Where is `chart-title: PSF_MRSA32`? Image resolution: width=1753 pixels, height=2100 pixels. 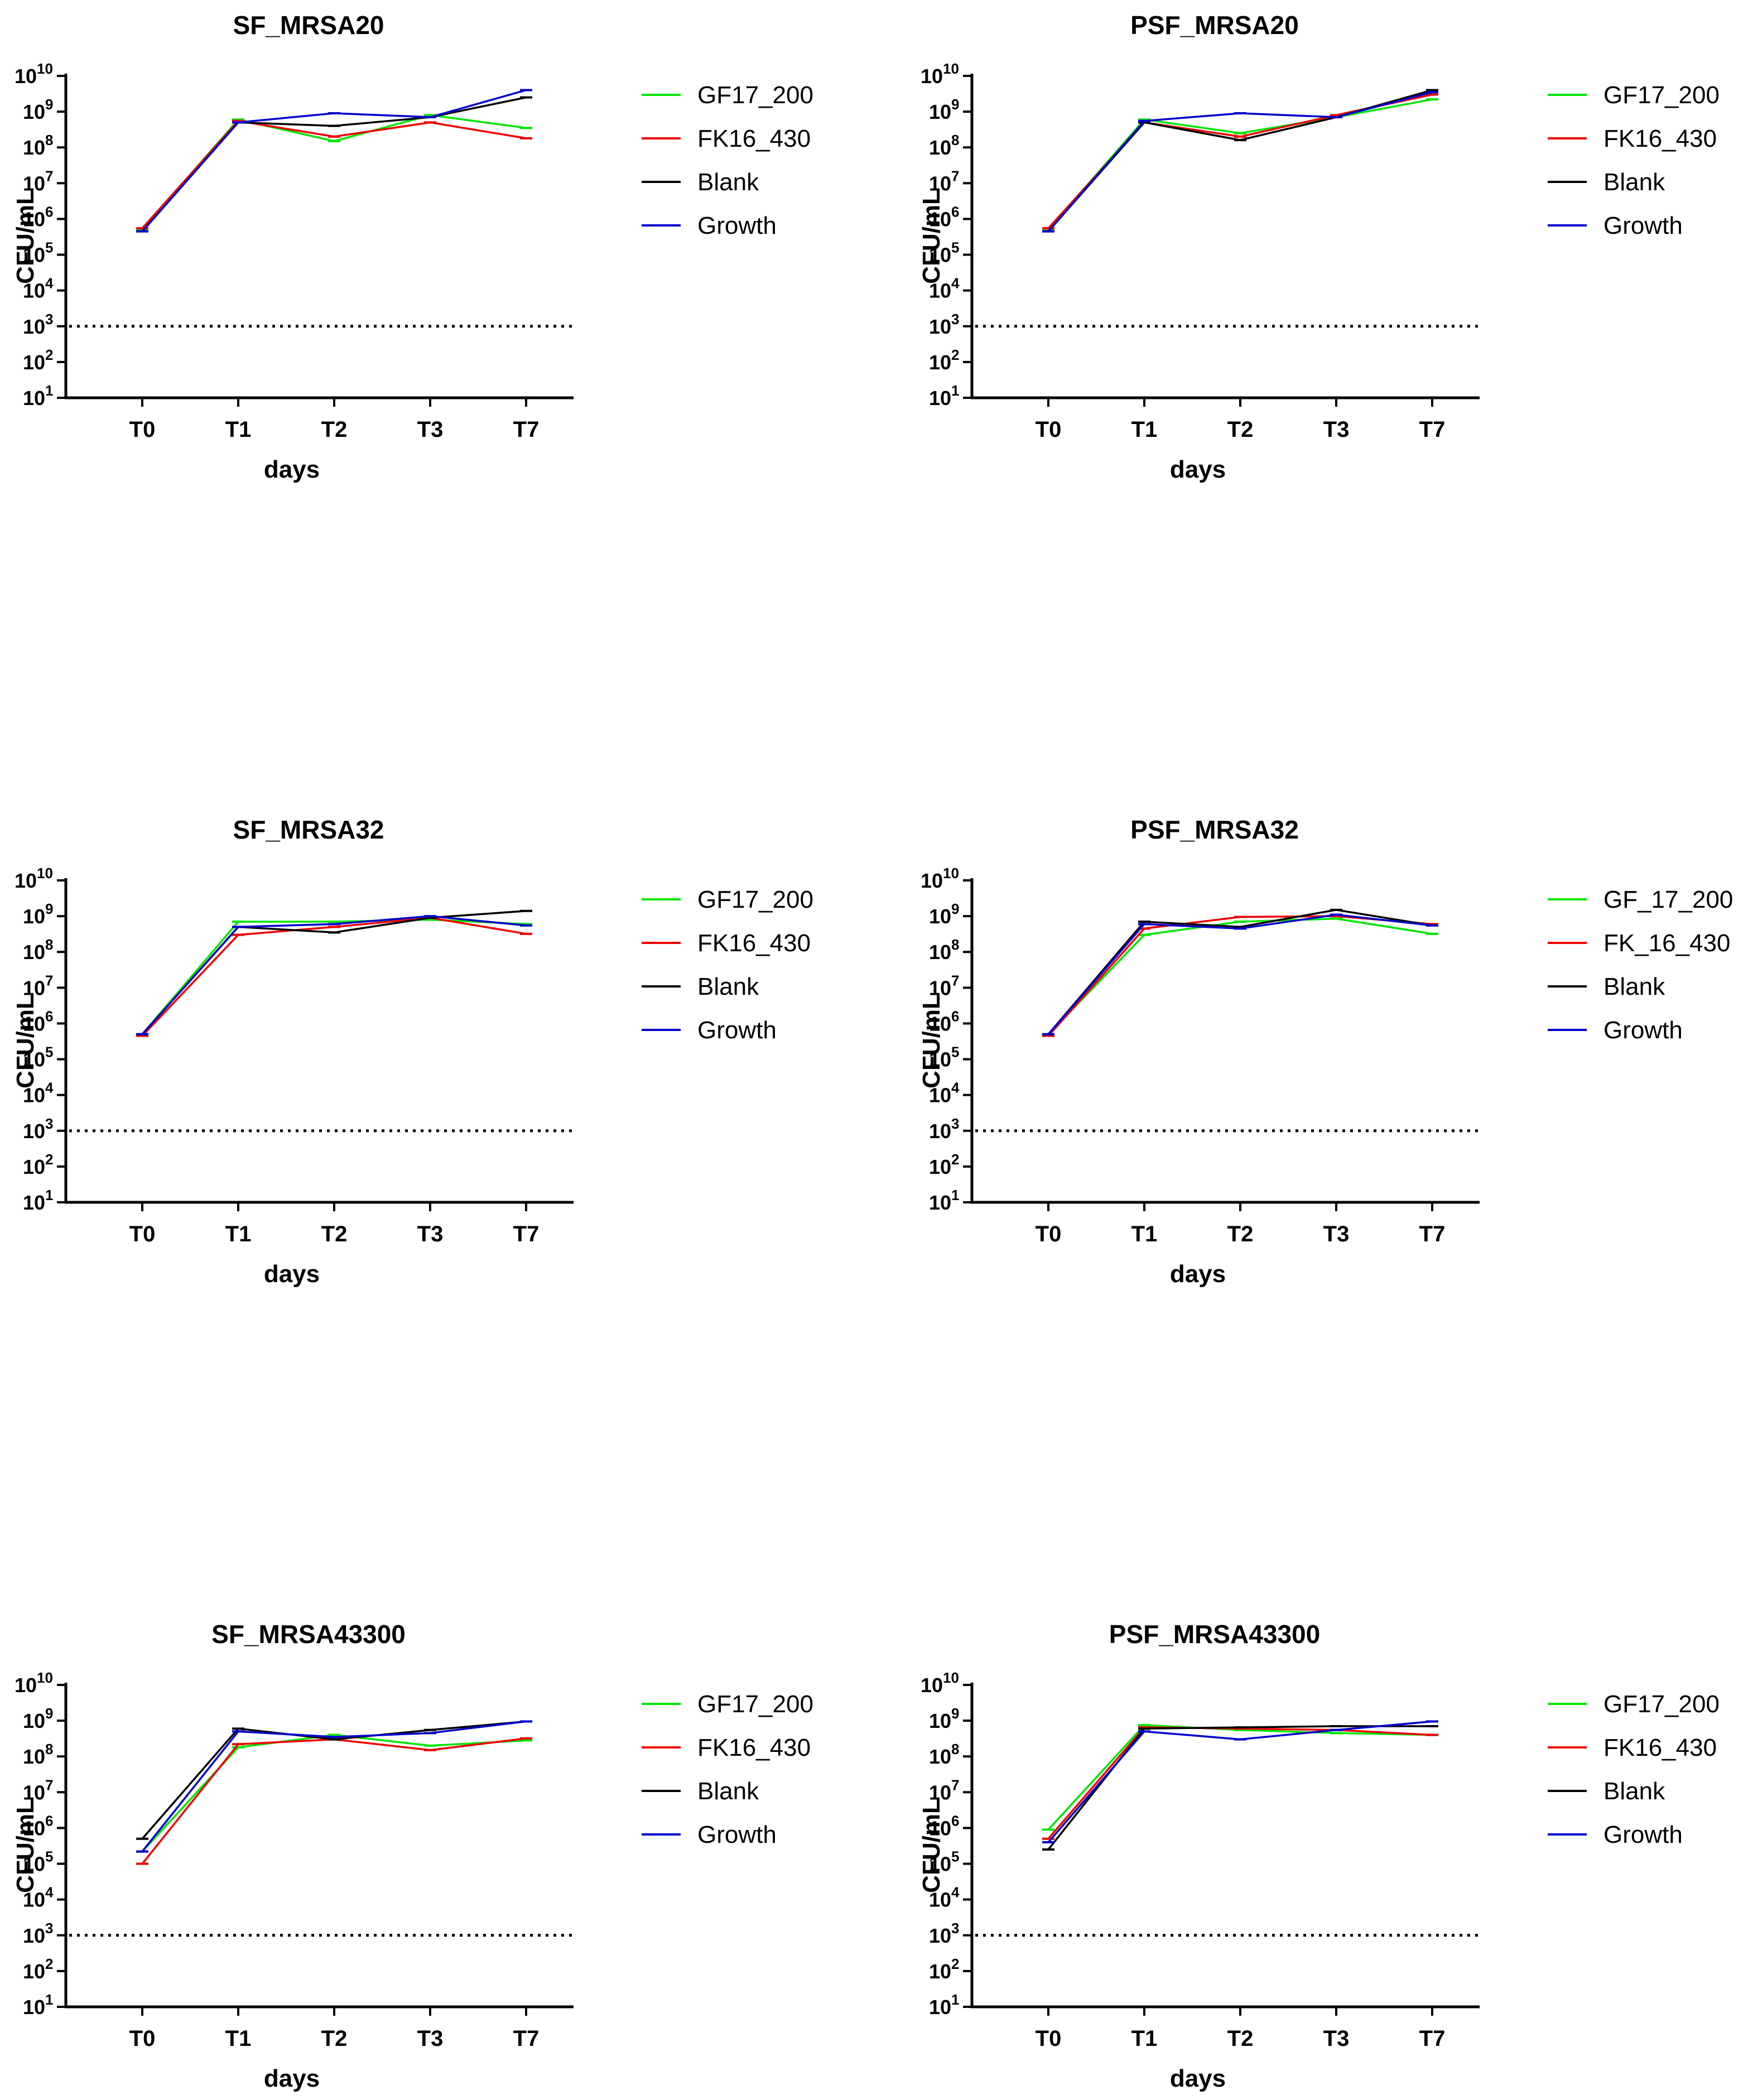
chart-title: PSF_MRSA32 is located at coordinates (1214, 829).